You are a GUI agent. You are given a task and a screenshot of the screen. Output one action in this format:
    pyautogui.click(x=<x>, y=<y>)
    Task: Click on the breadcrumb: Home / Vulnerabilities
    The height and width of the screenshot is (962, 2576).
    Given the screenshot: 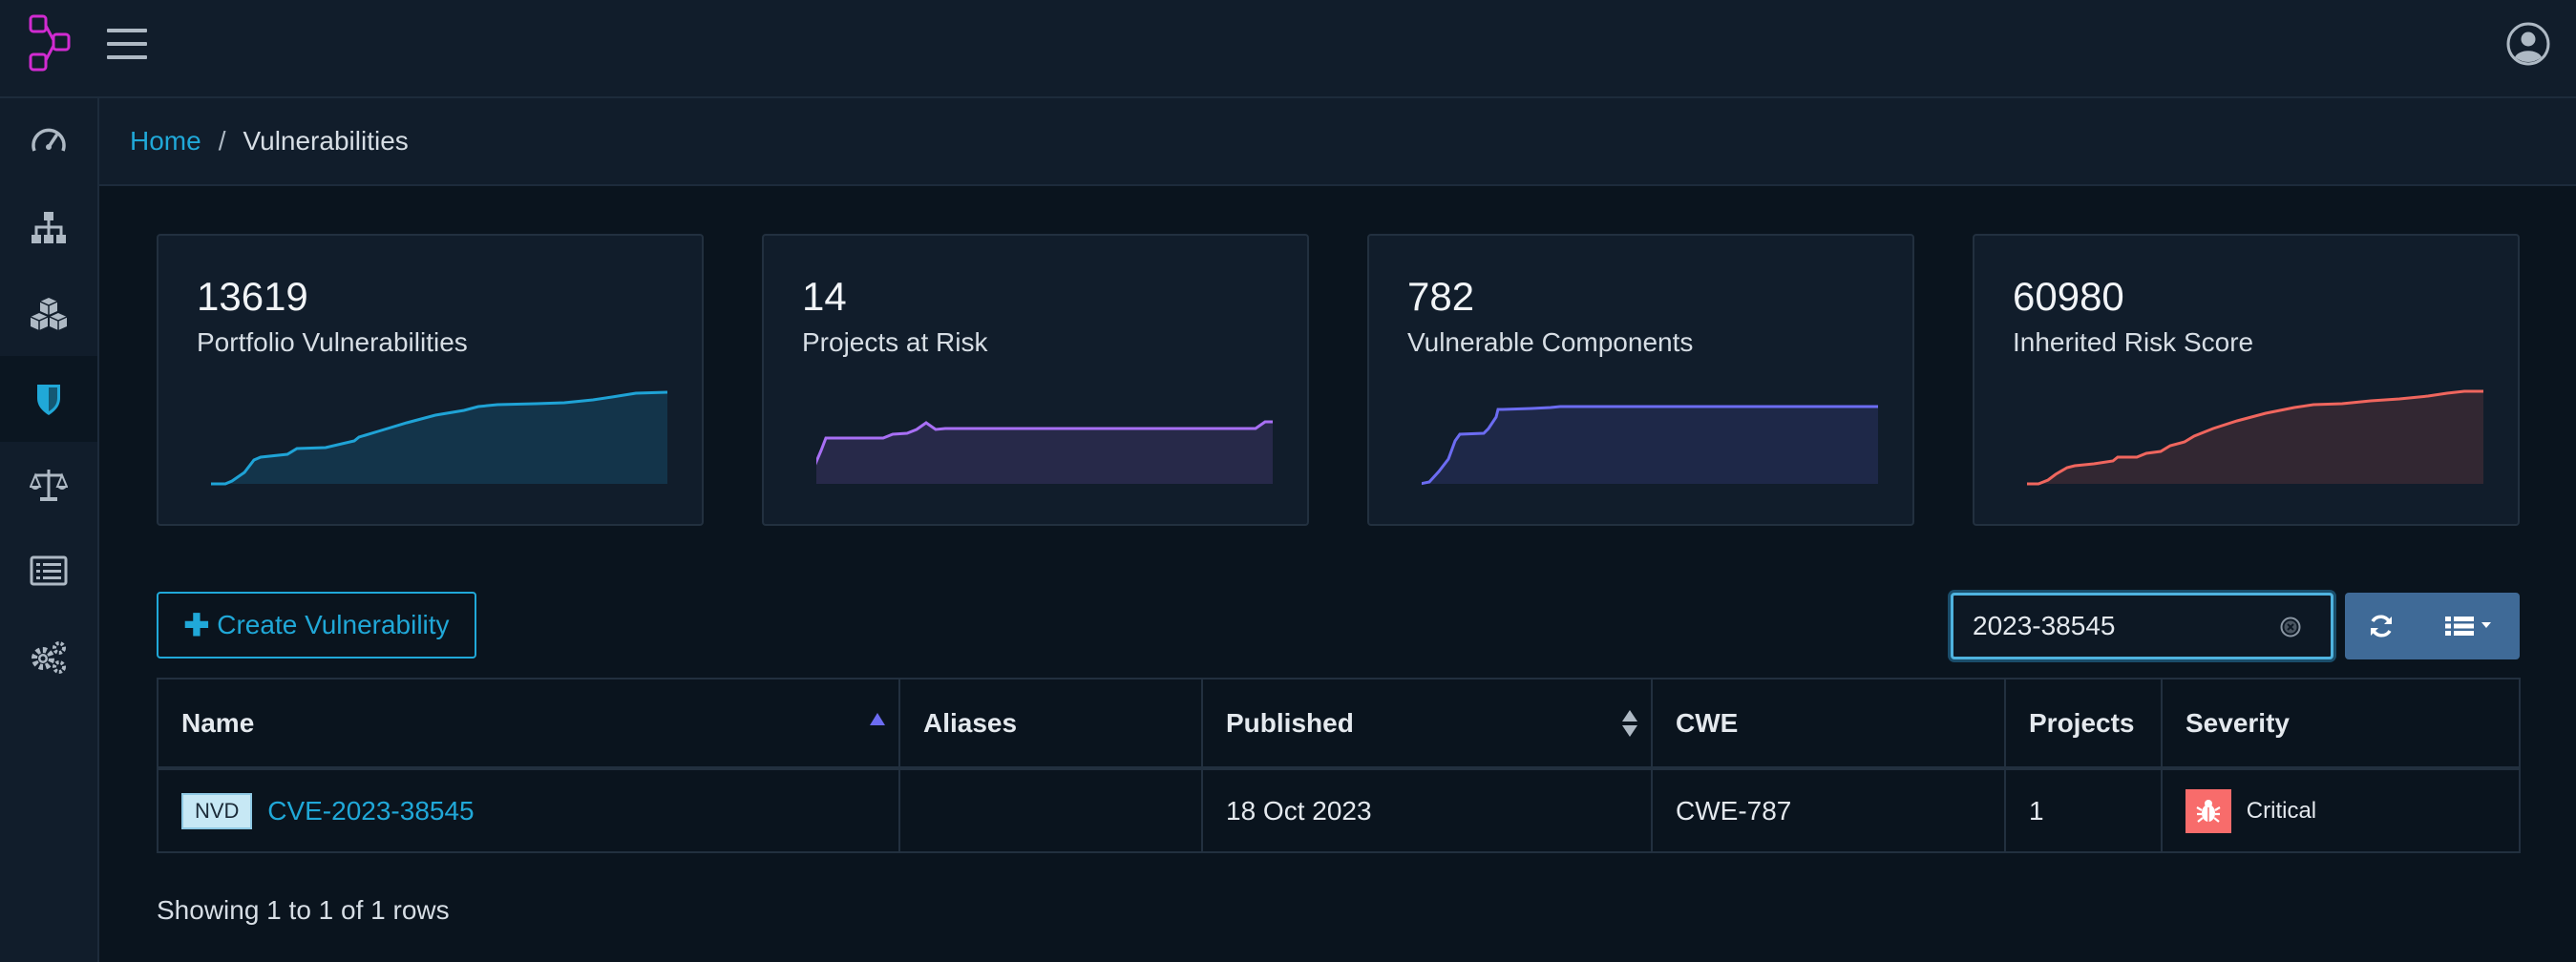 What is the action you would take?
    pyautogui.click(x=1337, y=142)
    